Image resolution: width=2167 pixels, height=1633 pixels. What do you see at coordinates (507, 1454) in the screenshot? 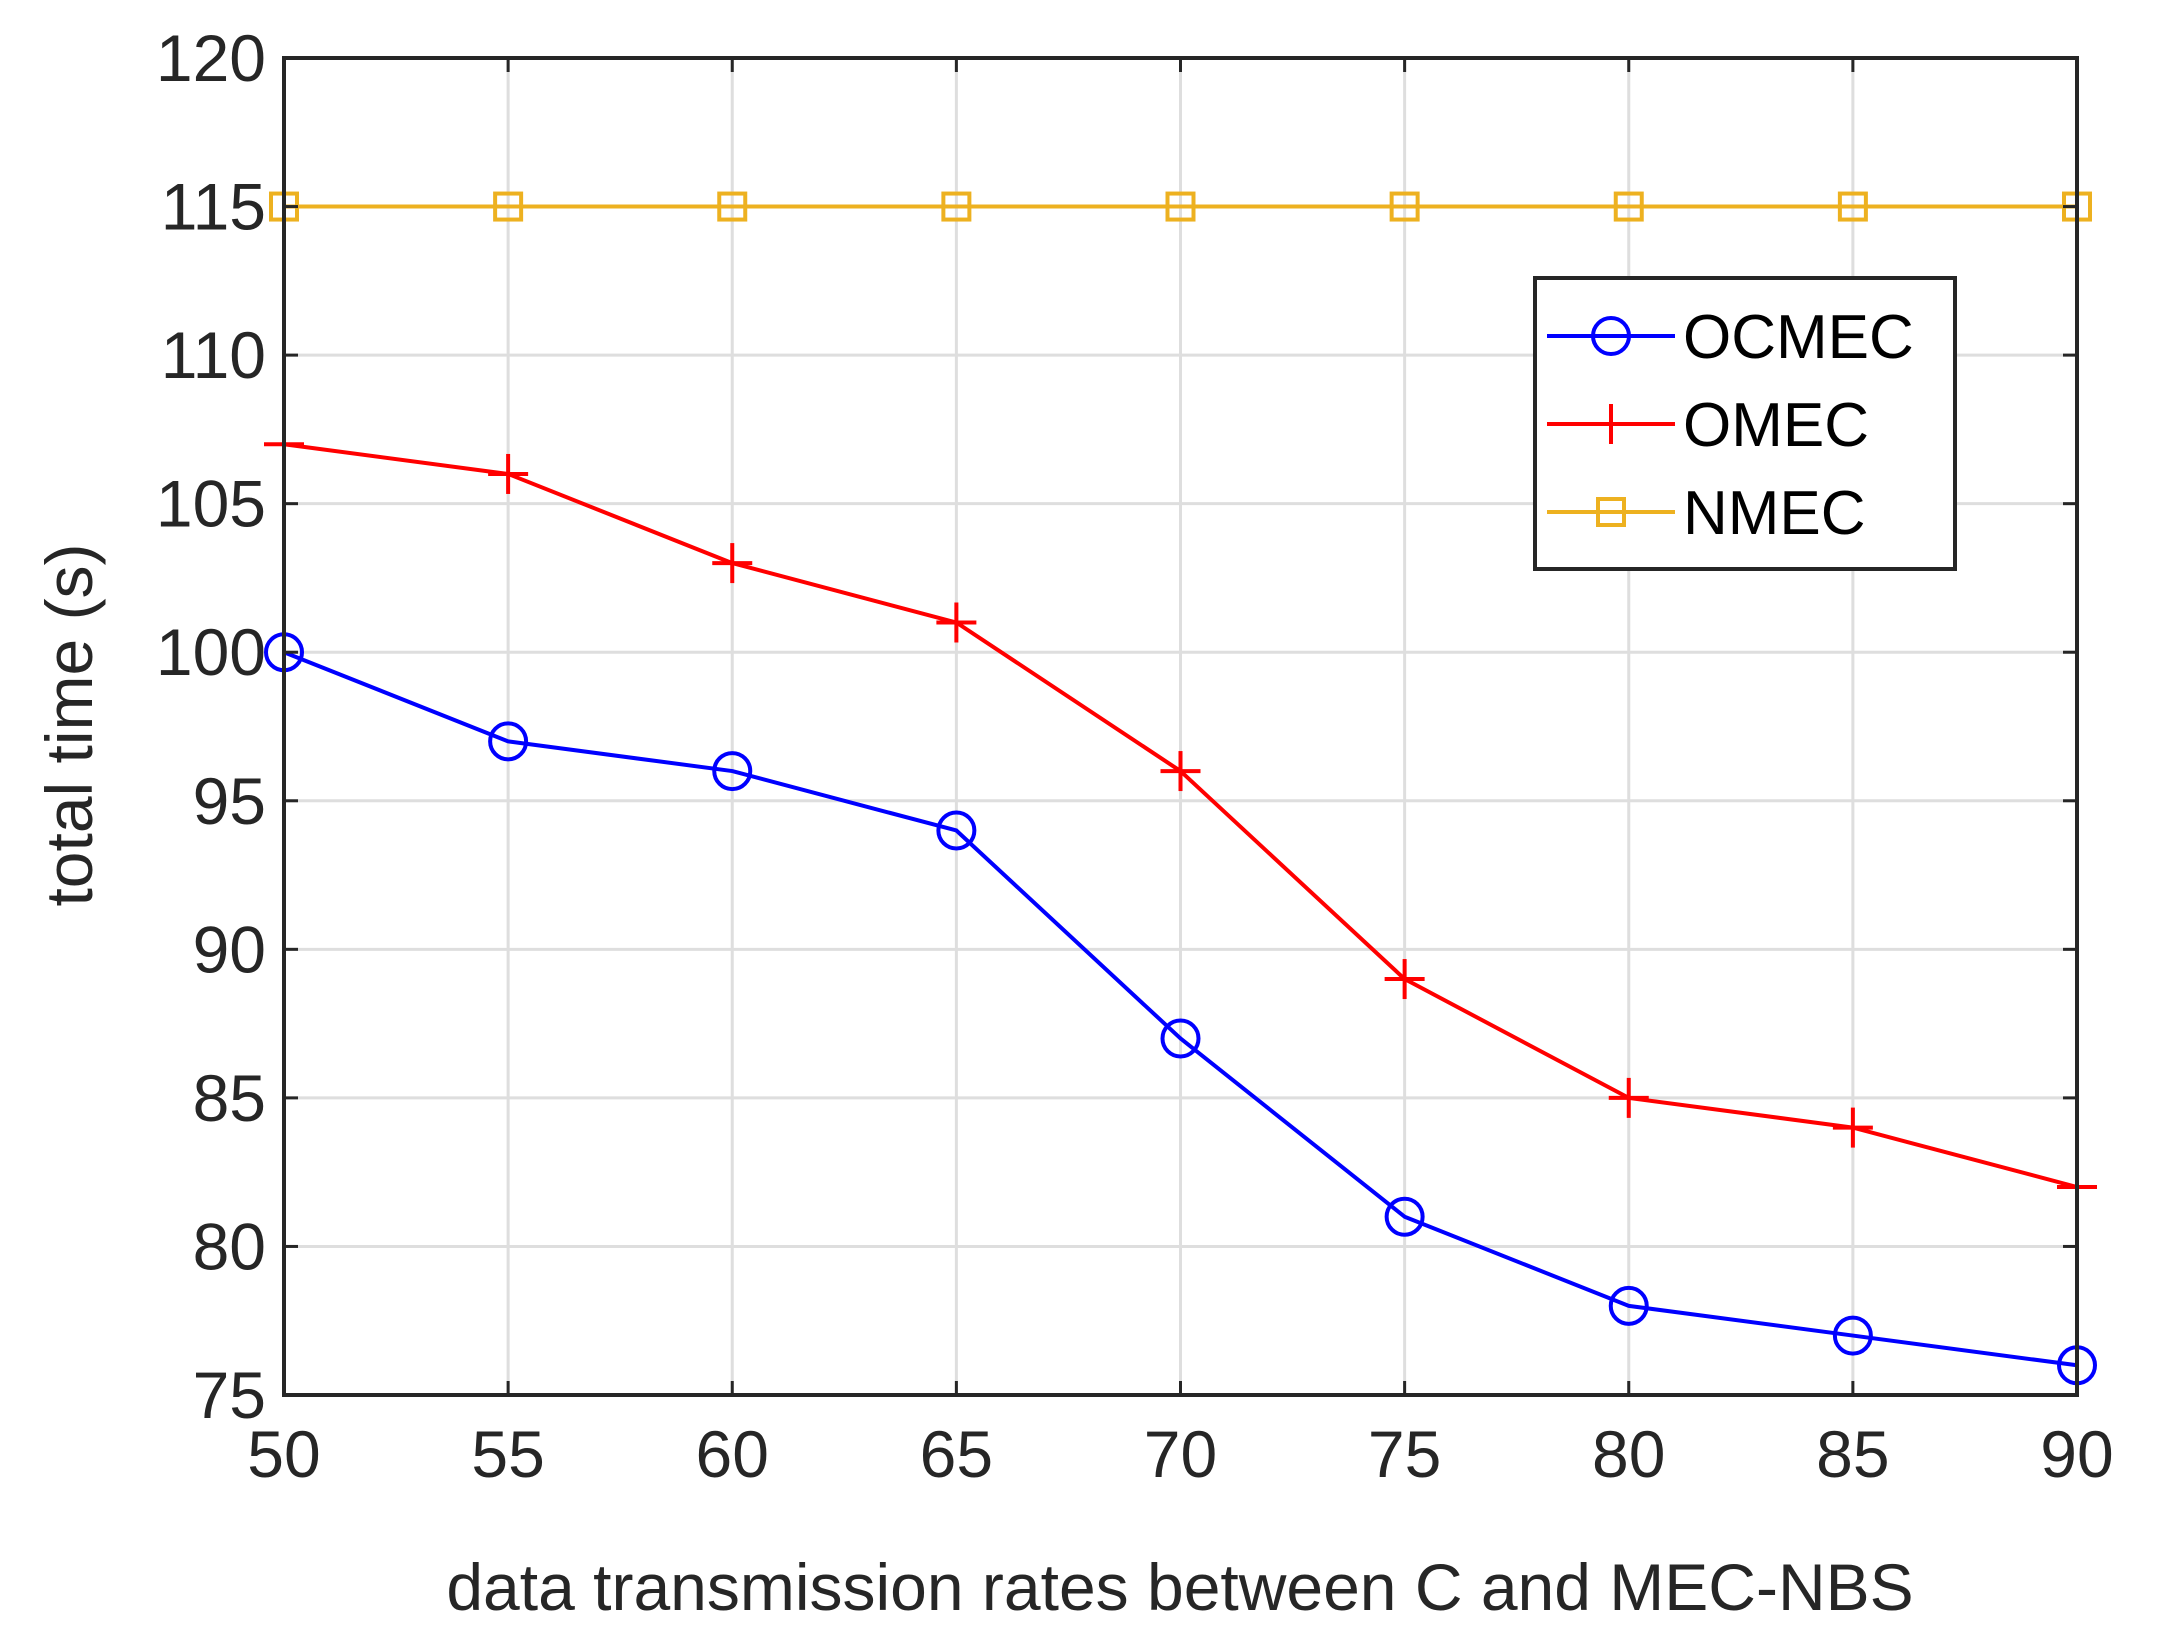
I see `x-tick-label: 55` at bounding box center [507, 1454].